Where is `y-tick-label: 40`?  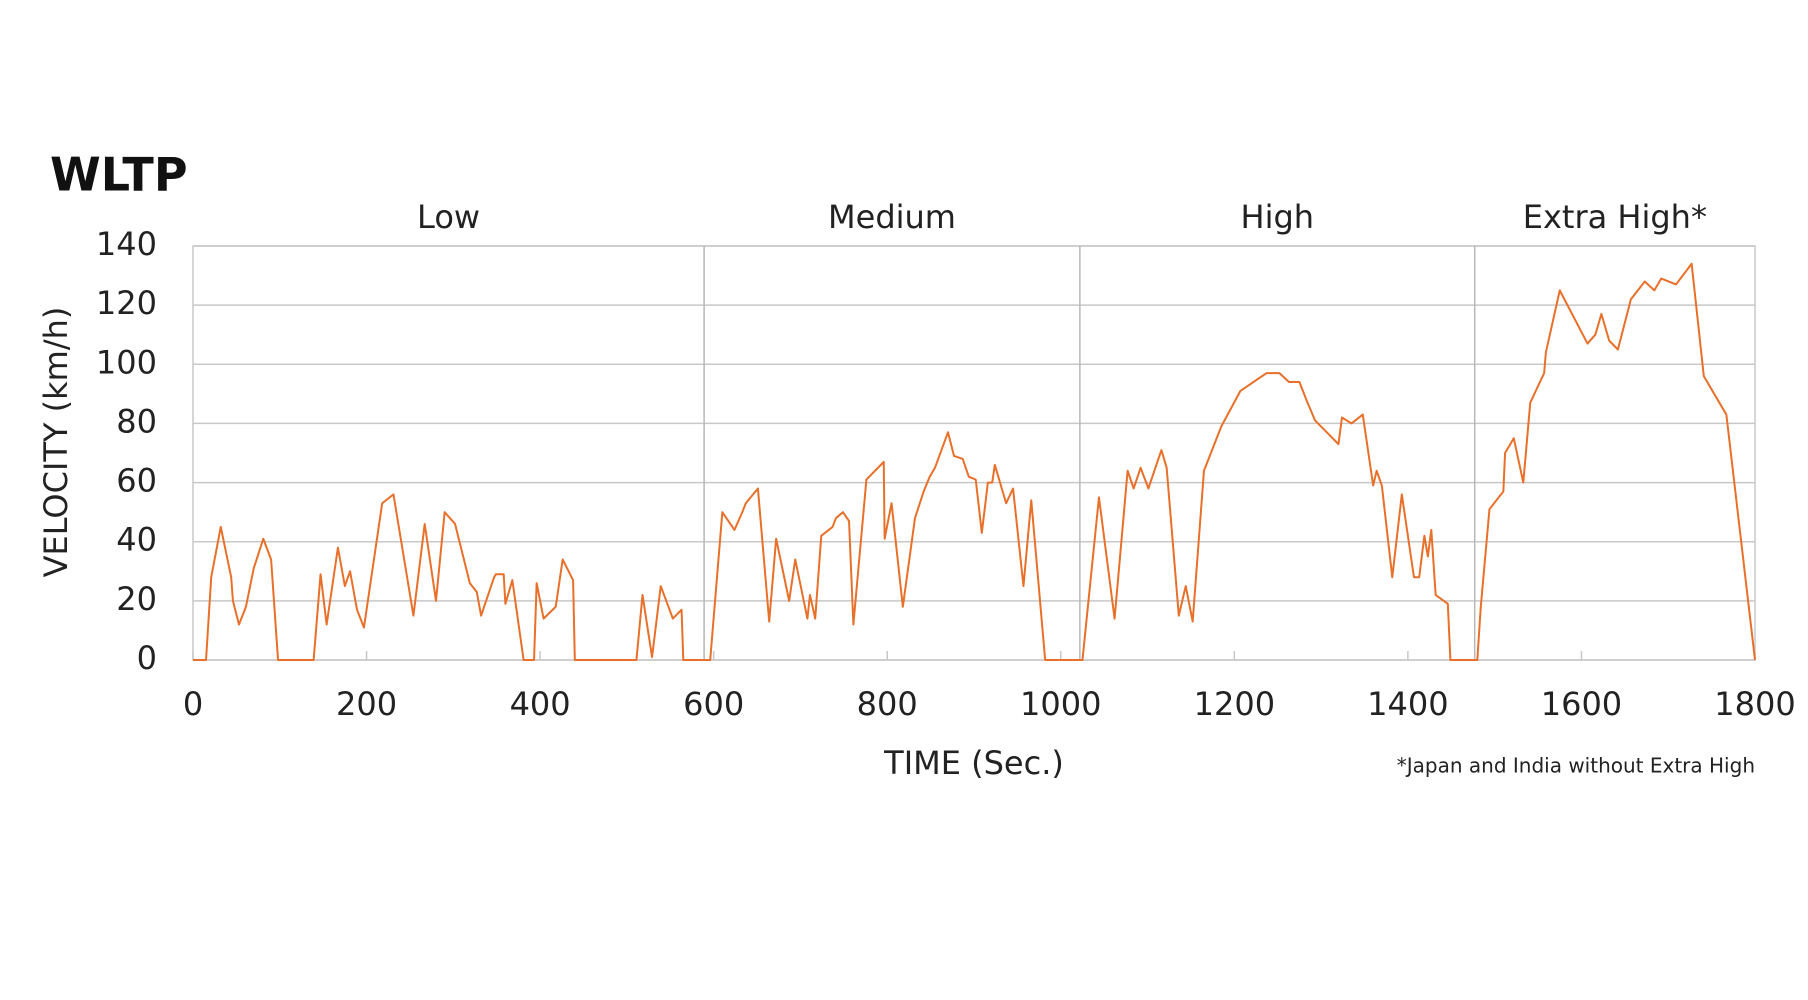
y-tick-label: 40 is located at coordinates (136, 540).